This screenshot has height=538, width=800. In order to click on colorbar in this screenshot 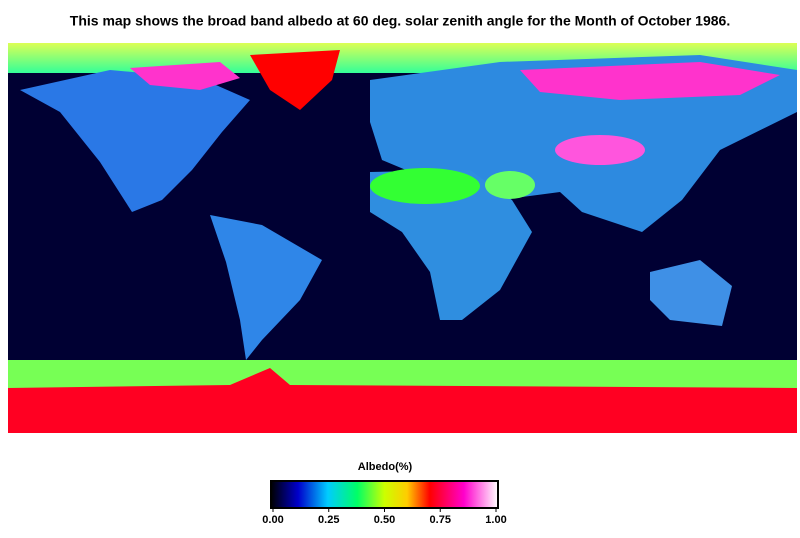, I will do `click(384, 494)`.